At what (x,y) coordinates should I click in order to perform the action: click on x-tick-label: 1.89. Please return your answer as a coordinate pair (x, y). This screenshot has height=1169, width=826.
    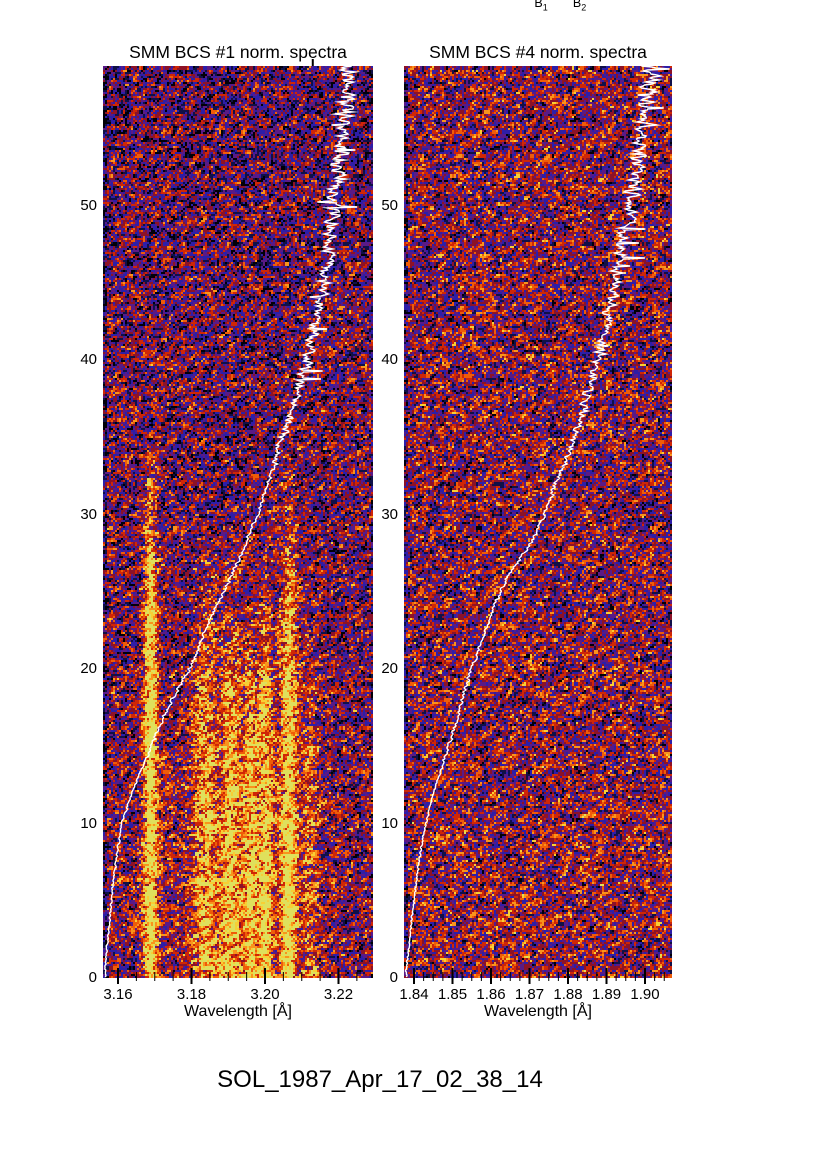
    Looking at the image, I should click on (606, 994).